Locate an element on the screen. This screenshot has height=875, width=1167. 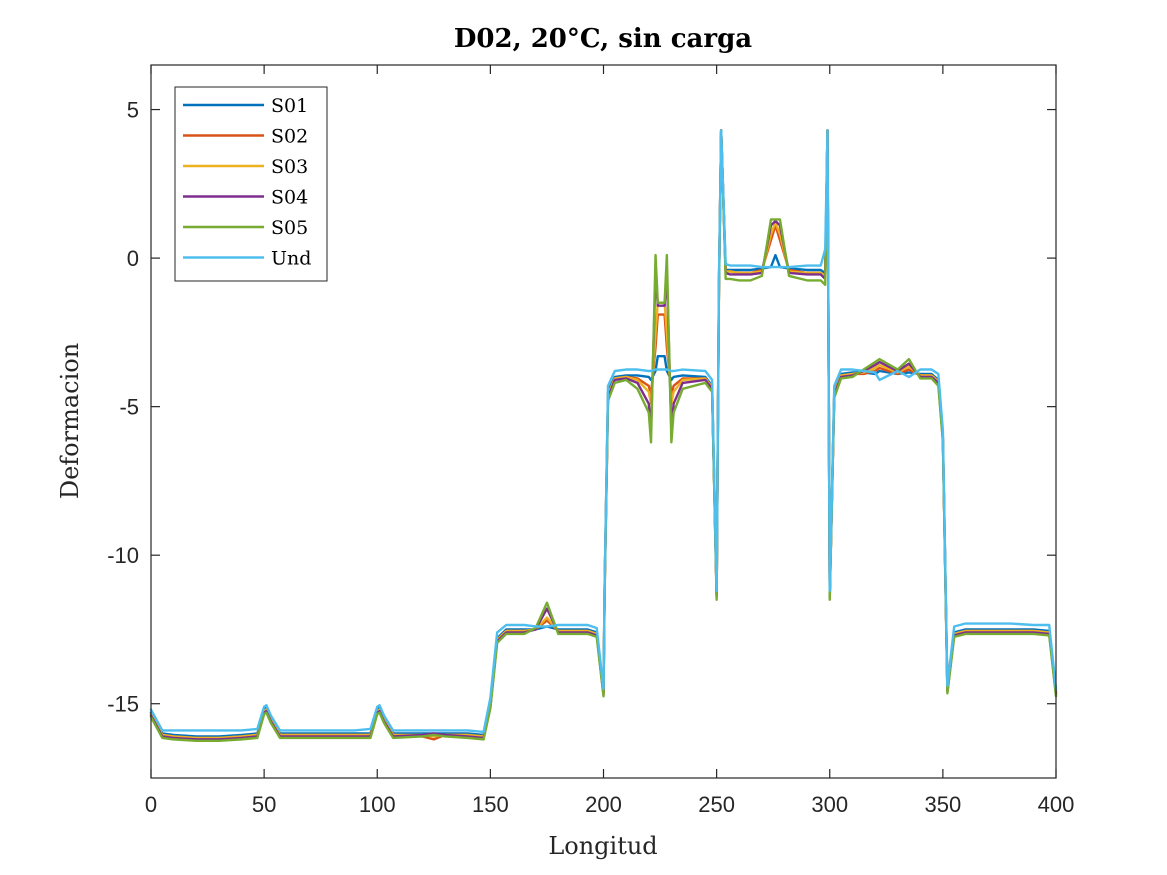
legend: S01 S02 S03 S04 S05 Und is located at coordinates (251, 184).